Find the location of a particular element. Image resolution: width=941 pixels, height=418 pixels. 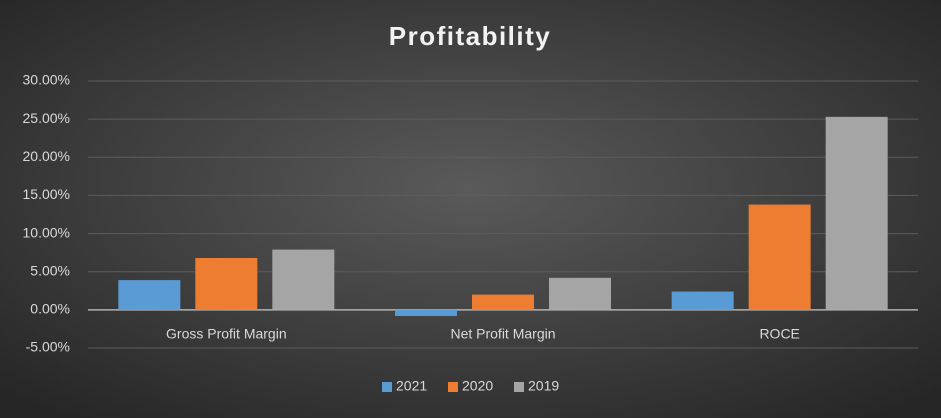

x-tick-label: ROCE is located at coordinates (779, 334).